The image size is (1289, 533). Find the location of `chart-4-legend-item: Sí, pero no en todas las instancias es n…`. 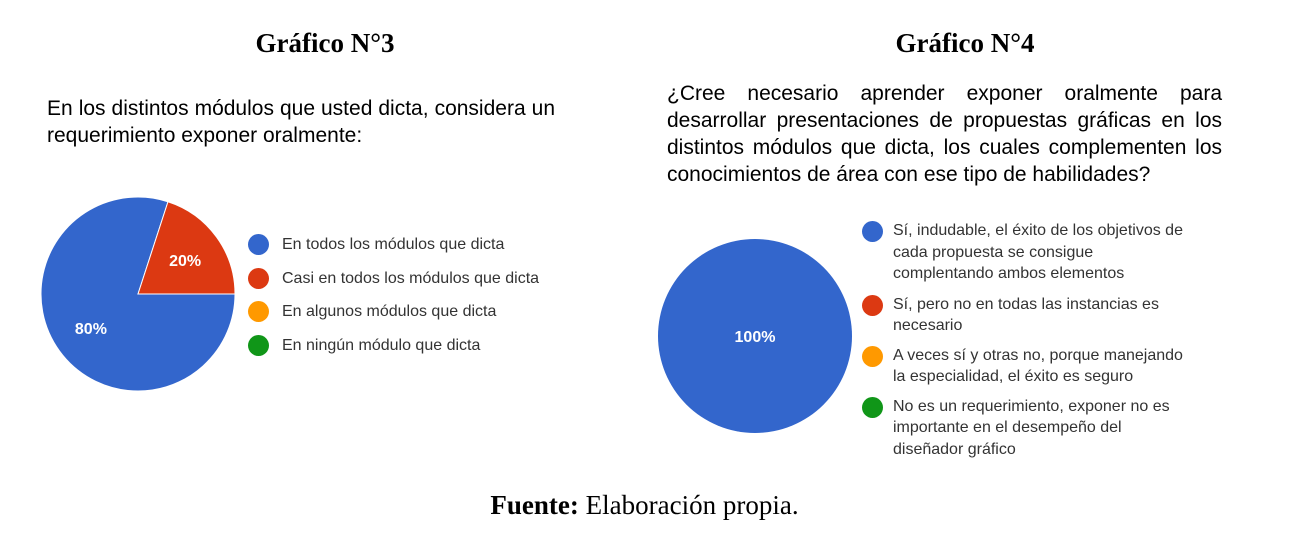

chart-4-legend-item: Sí, pero no en todas las instancias es n… is located at coordinates (1027, 315).